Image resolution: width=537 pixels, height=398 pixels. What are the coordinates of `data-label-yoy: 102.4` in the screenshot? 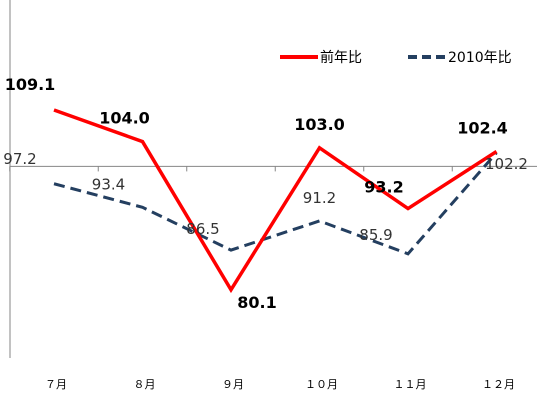 It's located at (482, 128).